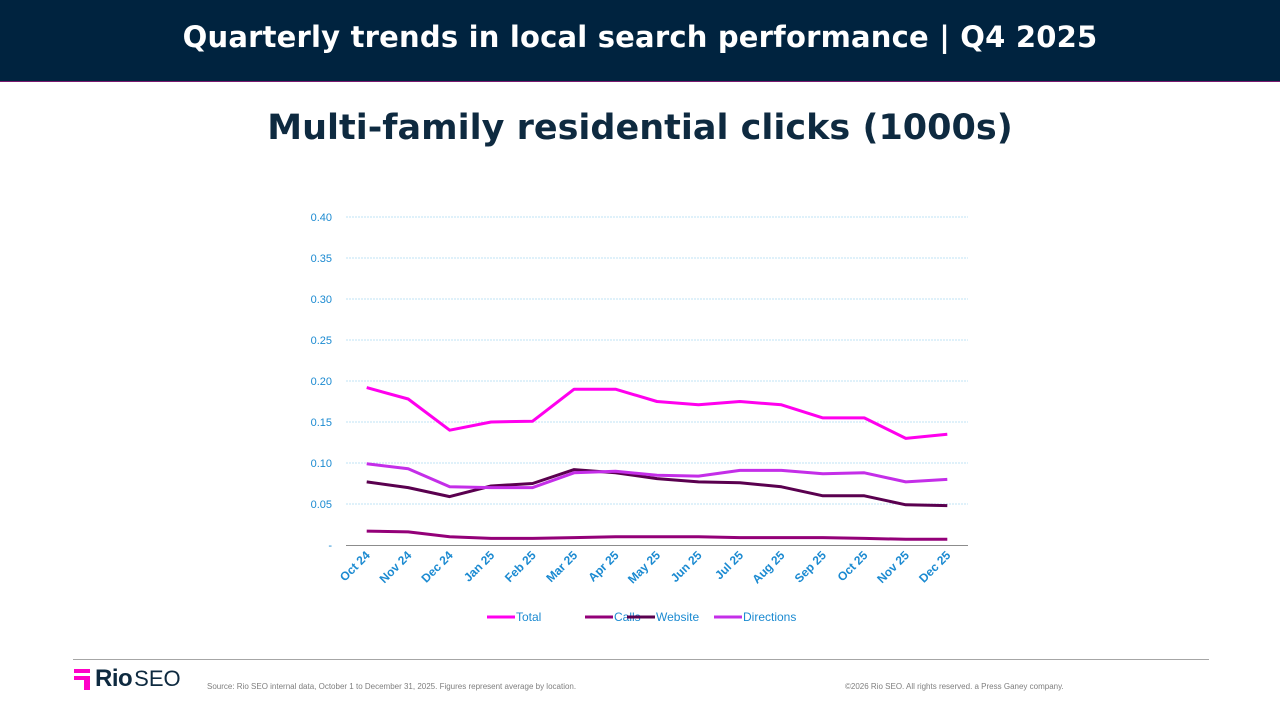  Describe the element at coordinates (355, 566) in the screenshot. I see `x-tick-label: Oct 24` at that location.